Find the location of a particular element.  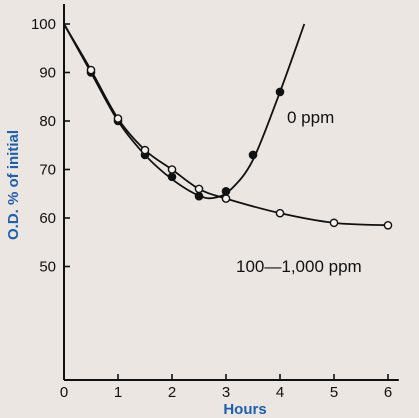

y-tick-label-70: 70 is located at coordinates (47, 170).